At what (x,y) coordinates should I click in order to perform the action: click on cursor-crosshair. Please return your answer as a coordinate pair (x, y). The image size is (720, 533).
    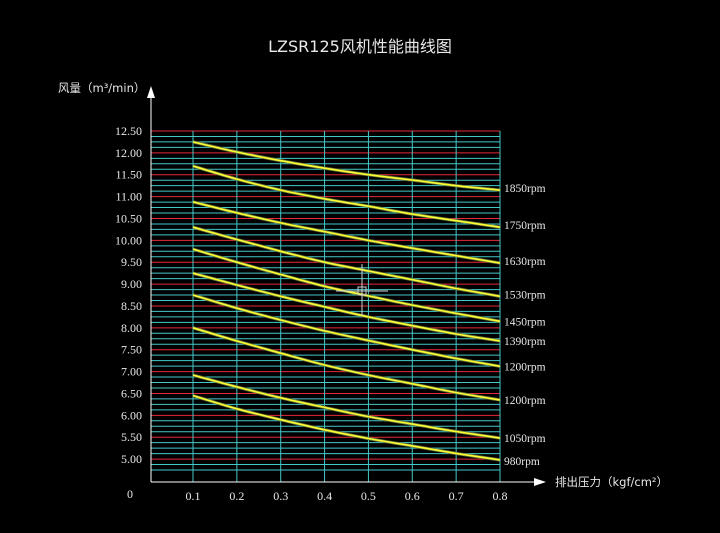
    Looking at the image, I should click on (362, 290).